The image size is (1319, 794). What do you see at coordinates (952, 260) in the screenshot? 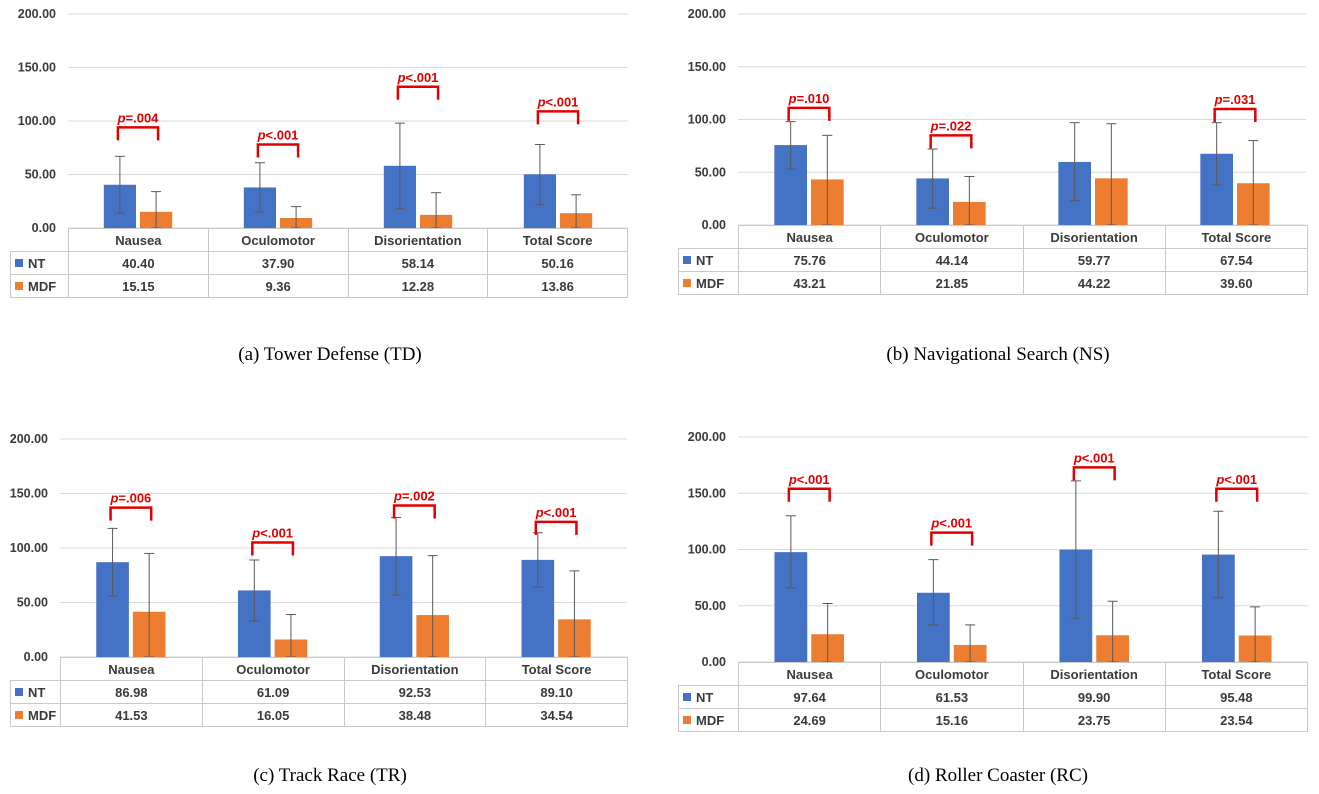
I see `data-value-cell: 44.14` at bounding box center [952, 260].